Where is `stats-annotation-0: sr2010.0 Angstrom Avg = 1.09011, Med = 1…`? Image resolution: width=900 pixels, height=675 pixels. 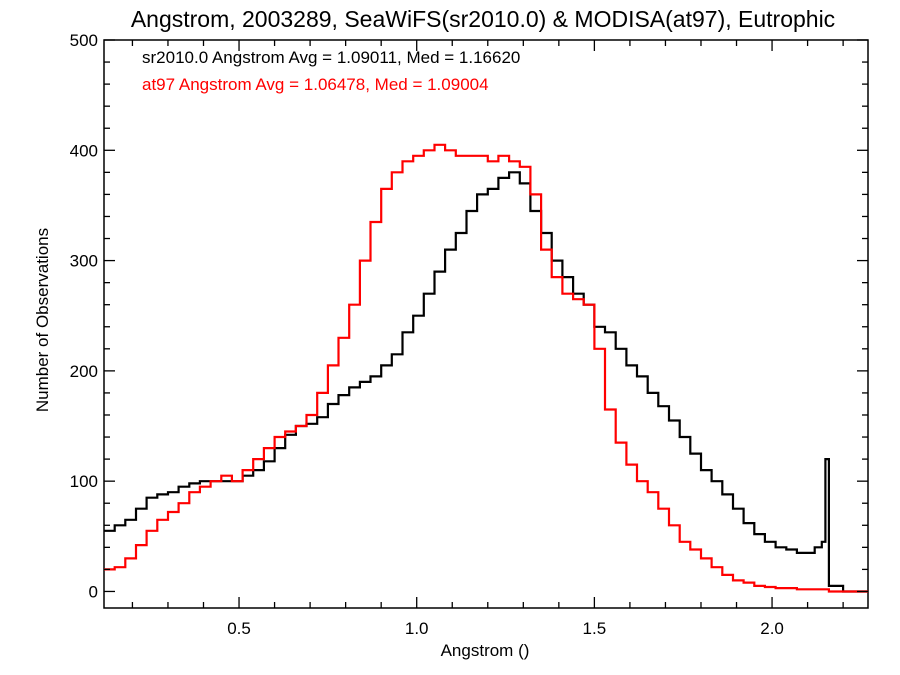 stats-annotation-0: sr2010.0 Angstrom Avg = 1.09011, Med = 1… is located at coordinates (331, 57).